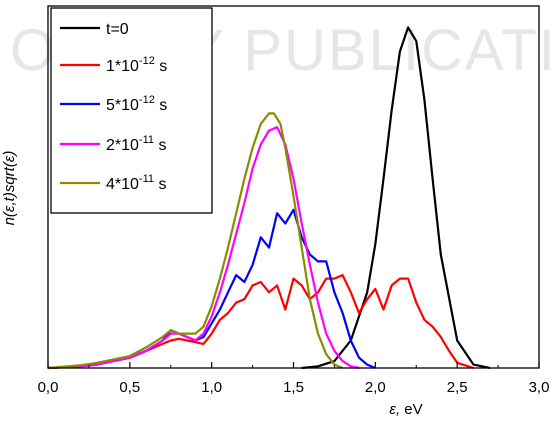 This screenshot has height=423, width=559. What do you see at coordinates (539, 387) in the screenshot?
I see `x-tick-label: 3,0` at bounding box center [539, 387].